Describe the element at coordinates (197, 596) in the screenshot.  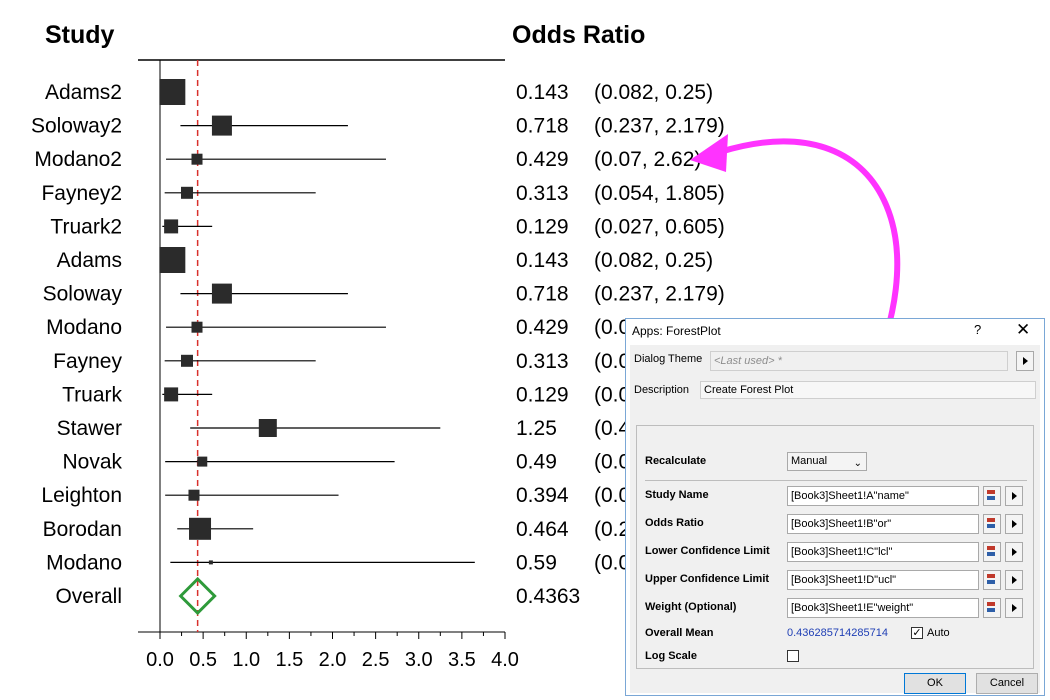
I see `overall-diamond` at that location.